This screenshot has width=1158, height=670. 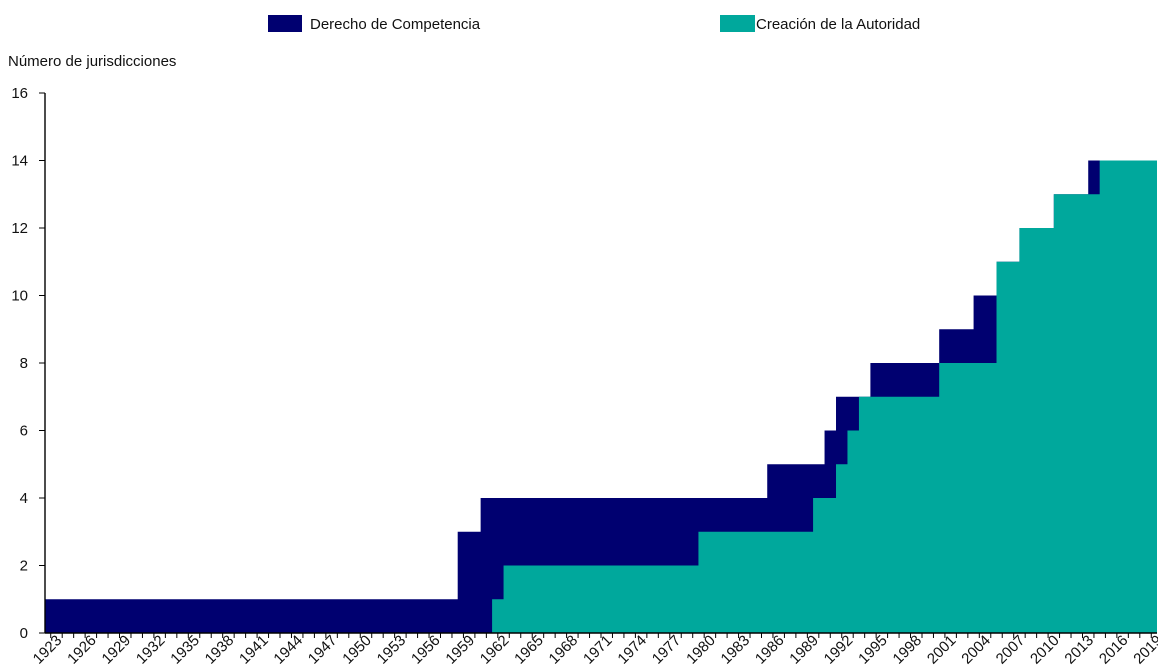 I want to click on x-tick-label-1926: 1926, so click(x=82, y=650).